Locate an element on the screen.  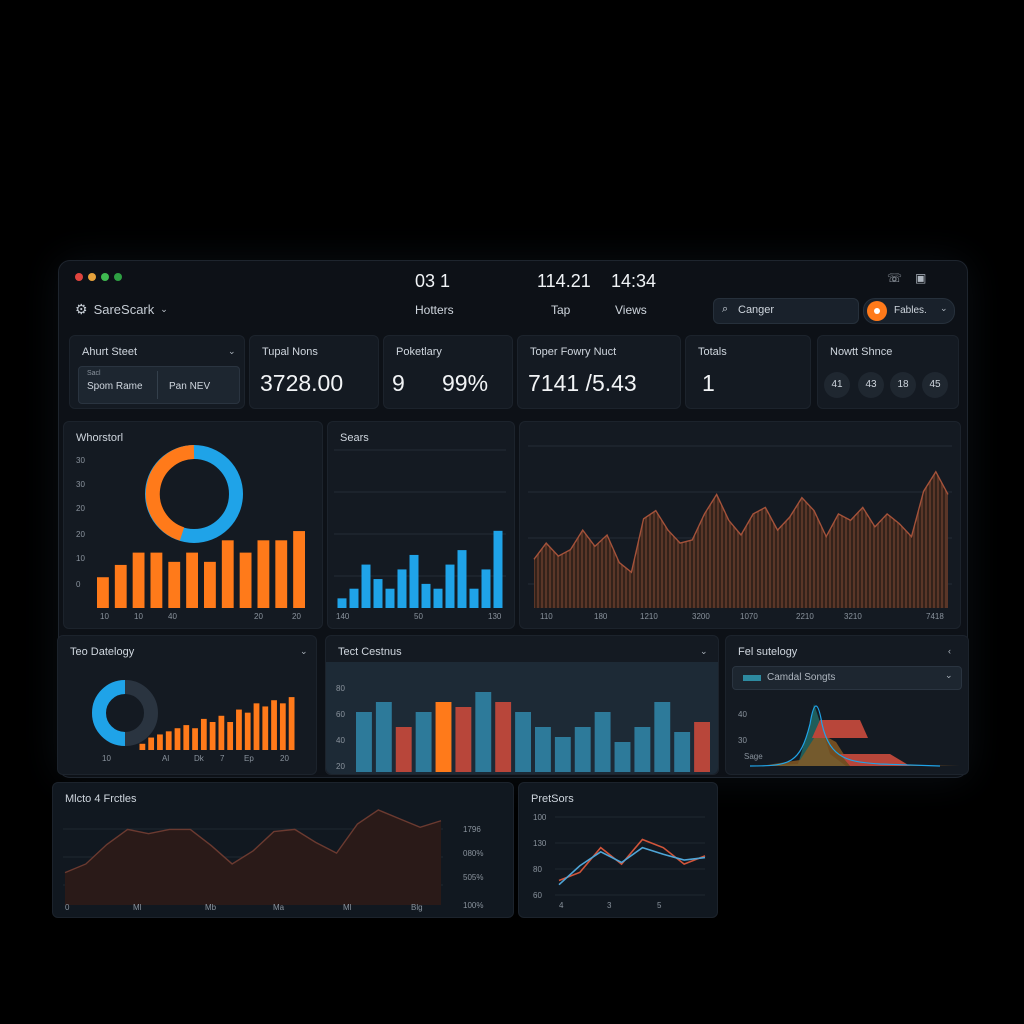
y-tick: 80 is located at coordinates (537, 869).